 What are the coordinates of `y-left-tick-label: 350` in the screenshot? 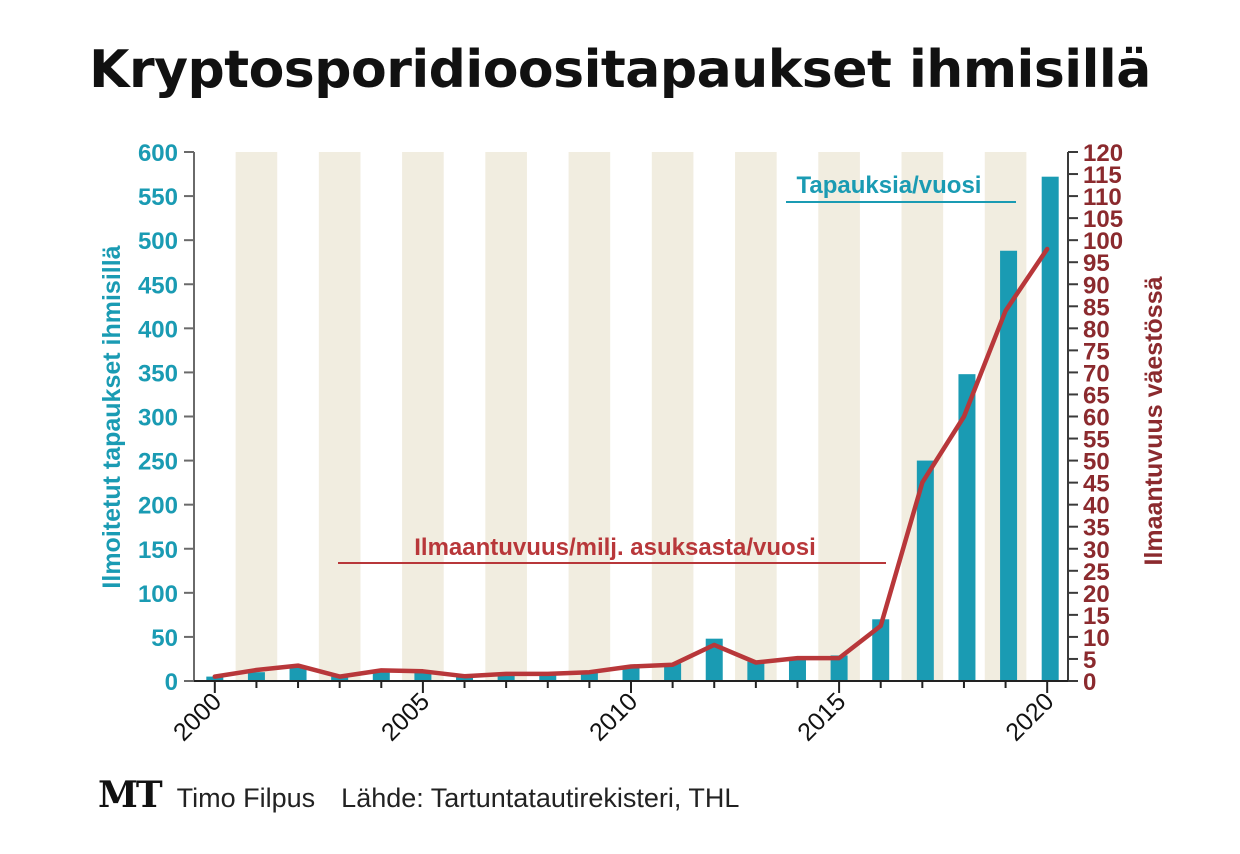 It's located at (158, 373).